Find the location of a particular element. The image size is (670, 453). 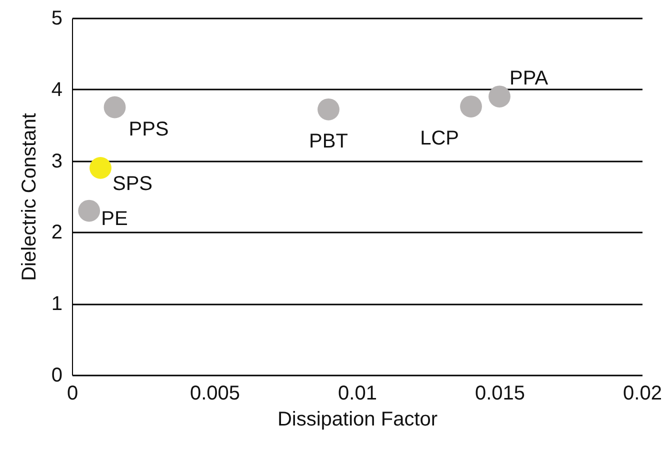

x-tick-label: 0.015 is located at coordinates (500, 393).